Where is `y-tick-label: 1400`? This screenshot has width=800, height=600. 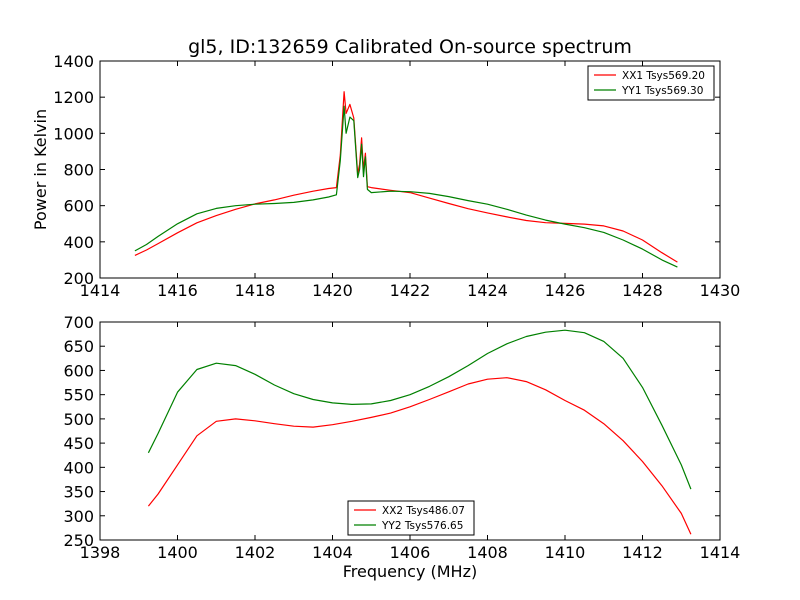
y-tick-label: 1400 is located at coordinates (73, 61).